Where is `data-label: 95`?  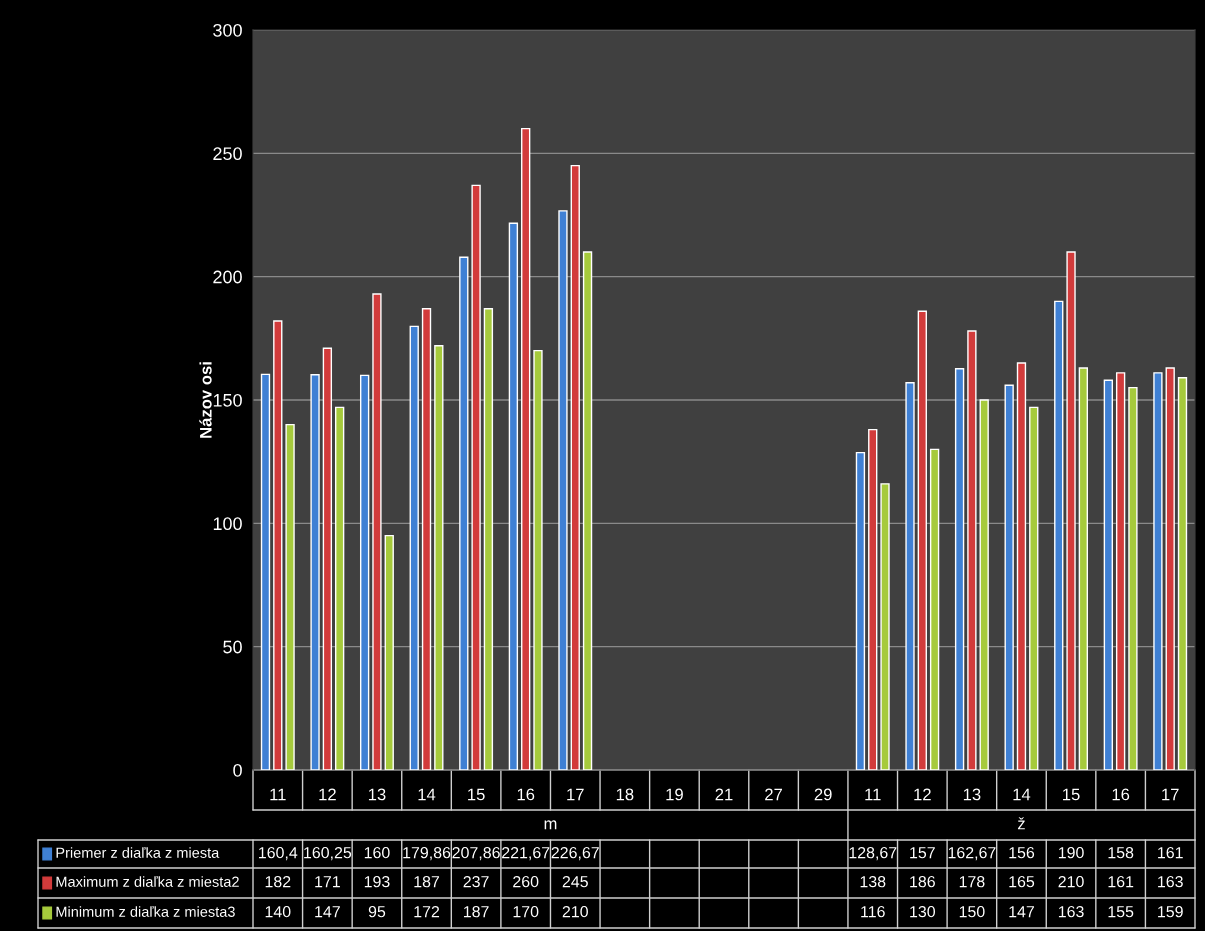 data-label: 95 is located at coordinates (377, 911).